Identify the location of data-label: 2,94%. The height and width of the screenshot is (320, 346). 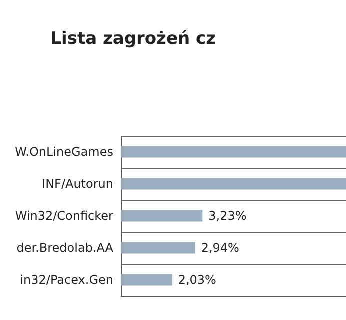
(220, 248).